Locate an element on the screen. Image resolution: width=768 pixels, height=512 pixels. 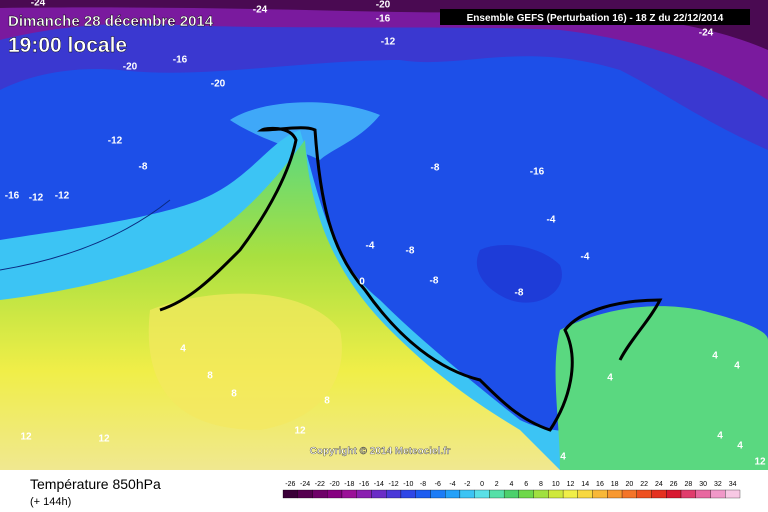
scale-label: 6 is located at coordinates (526, 484).